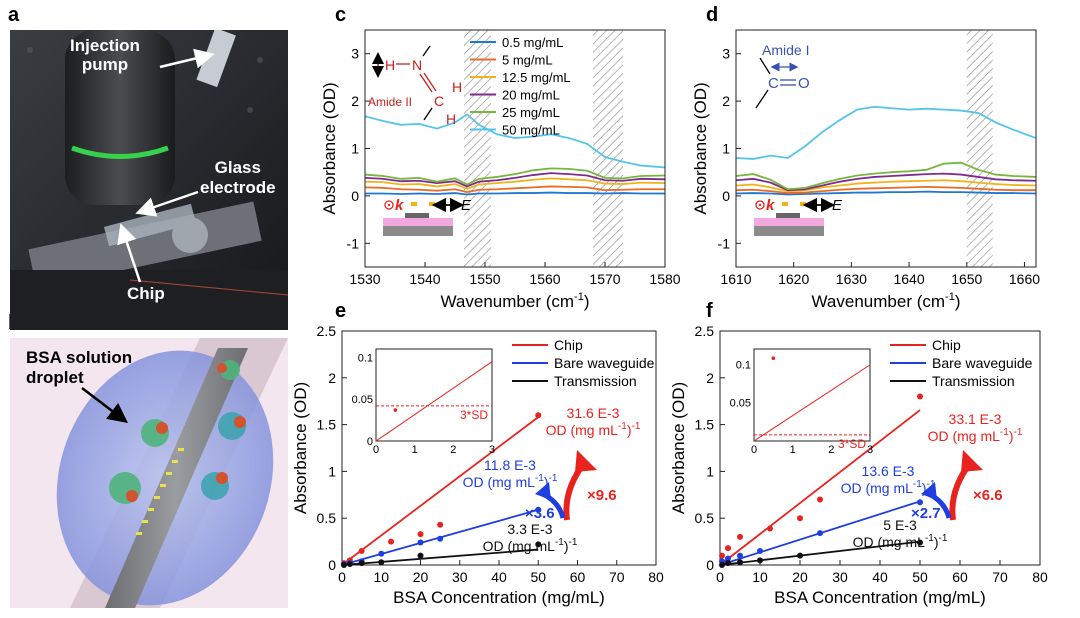 The image size is (1080, 618). I want to click on x-tick-label: 1610, so click(735, 279).